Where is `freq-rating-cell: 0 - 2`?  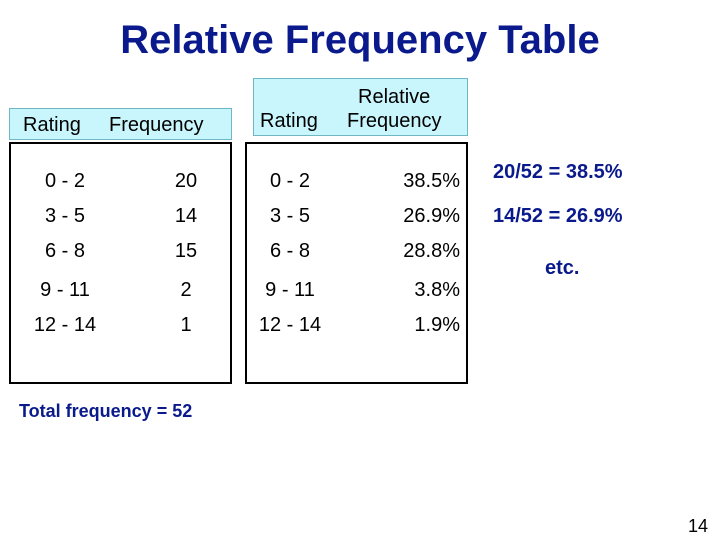
freq-rating-cell: 0 - 2 is located at coordinates (65, 181).